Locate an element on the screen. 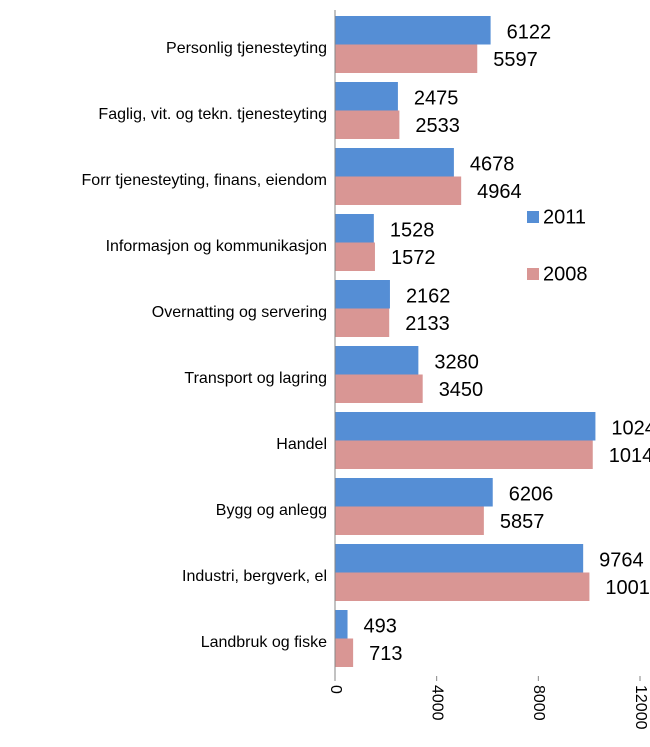 Image resolution: width=650 pixels, height=747 pixels. data-label: 9764 is located at coordinates (621, 561).